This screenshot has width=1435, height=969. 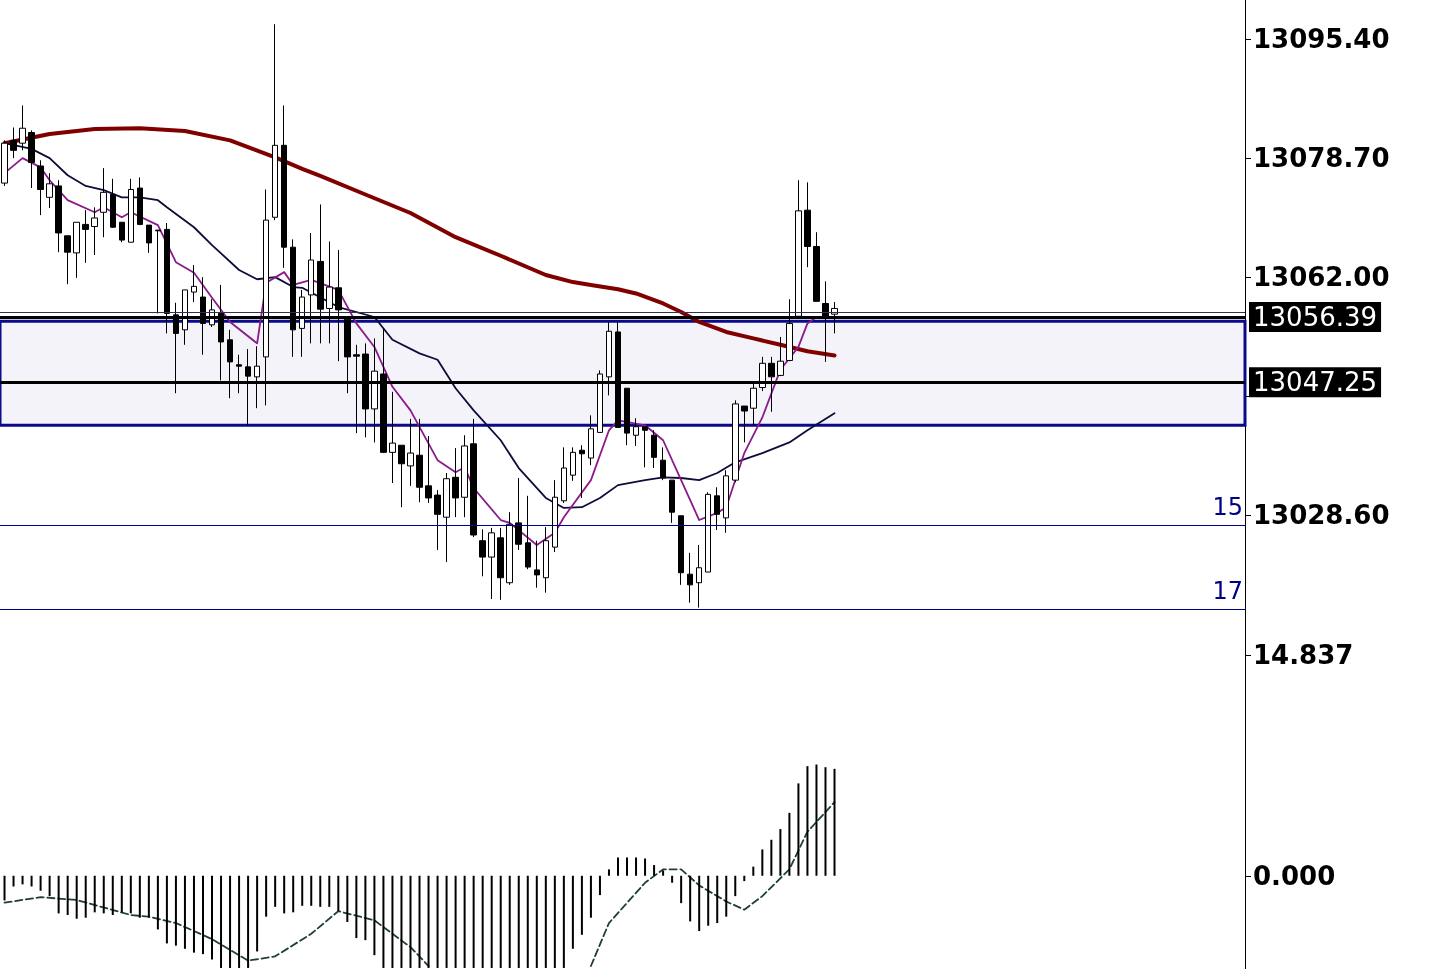 I want to click on annotation: 15, so click(x=1228, y=507).